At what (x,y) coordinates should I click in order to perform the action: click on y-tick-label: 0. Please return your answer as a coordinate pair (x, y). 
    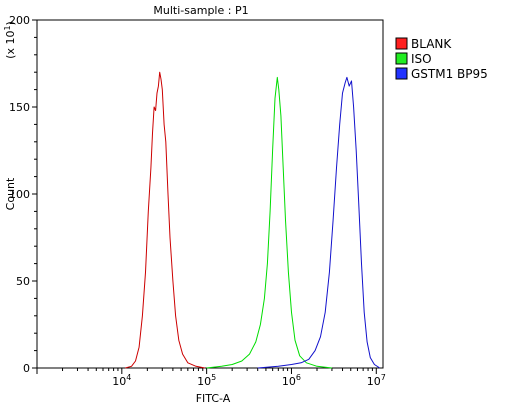
    Looking at the image, I should click on (26, 368).